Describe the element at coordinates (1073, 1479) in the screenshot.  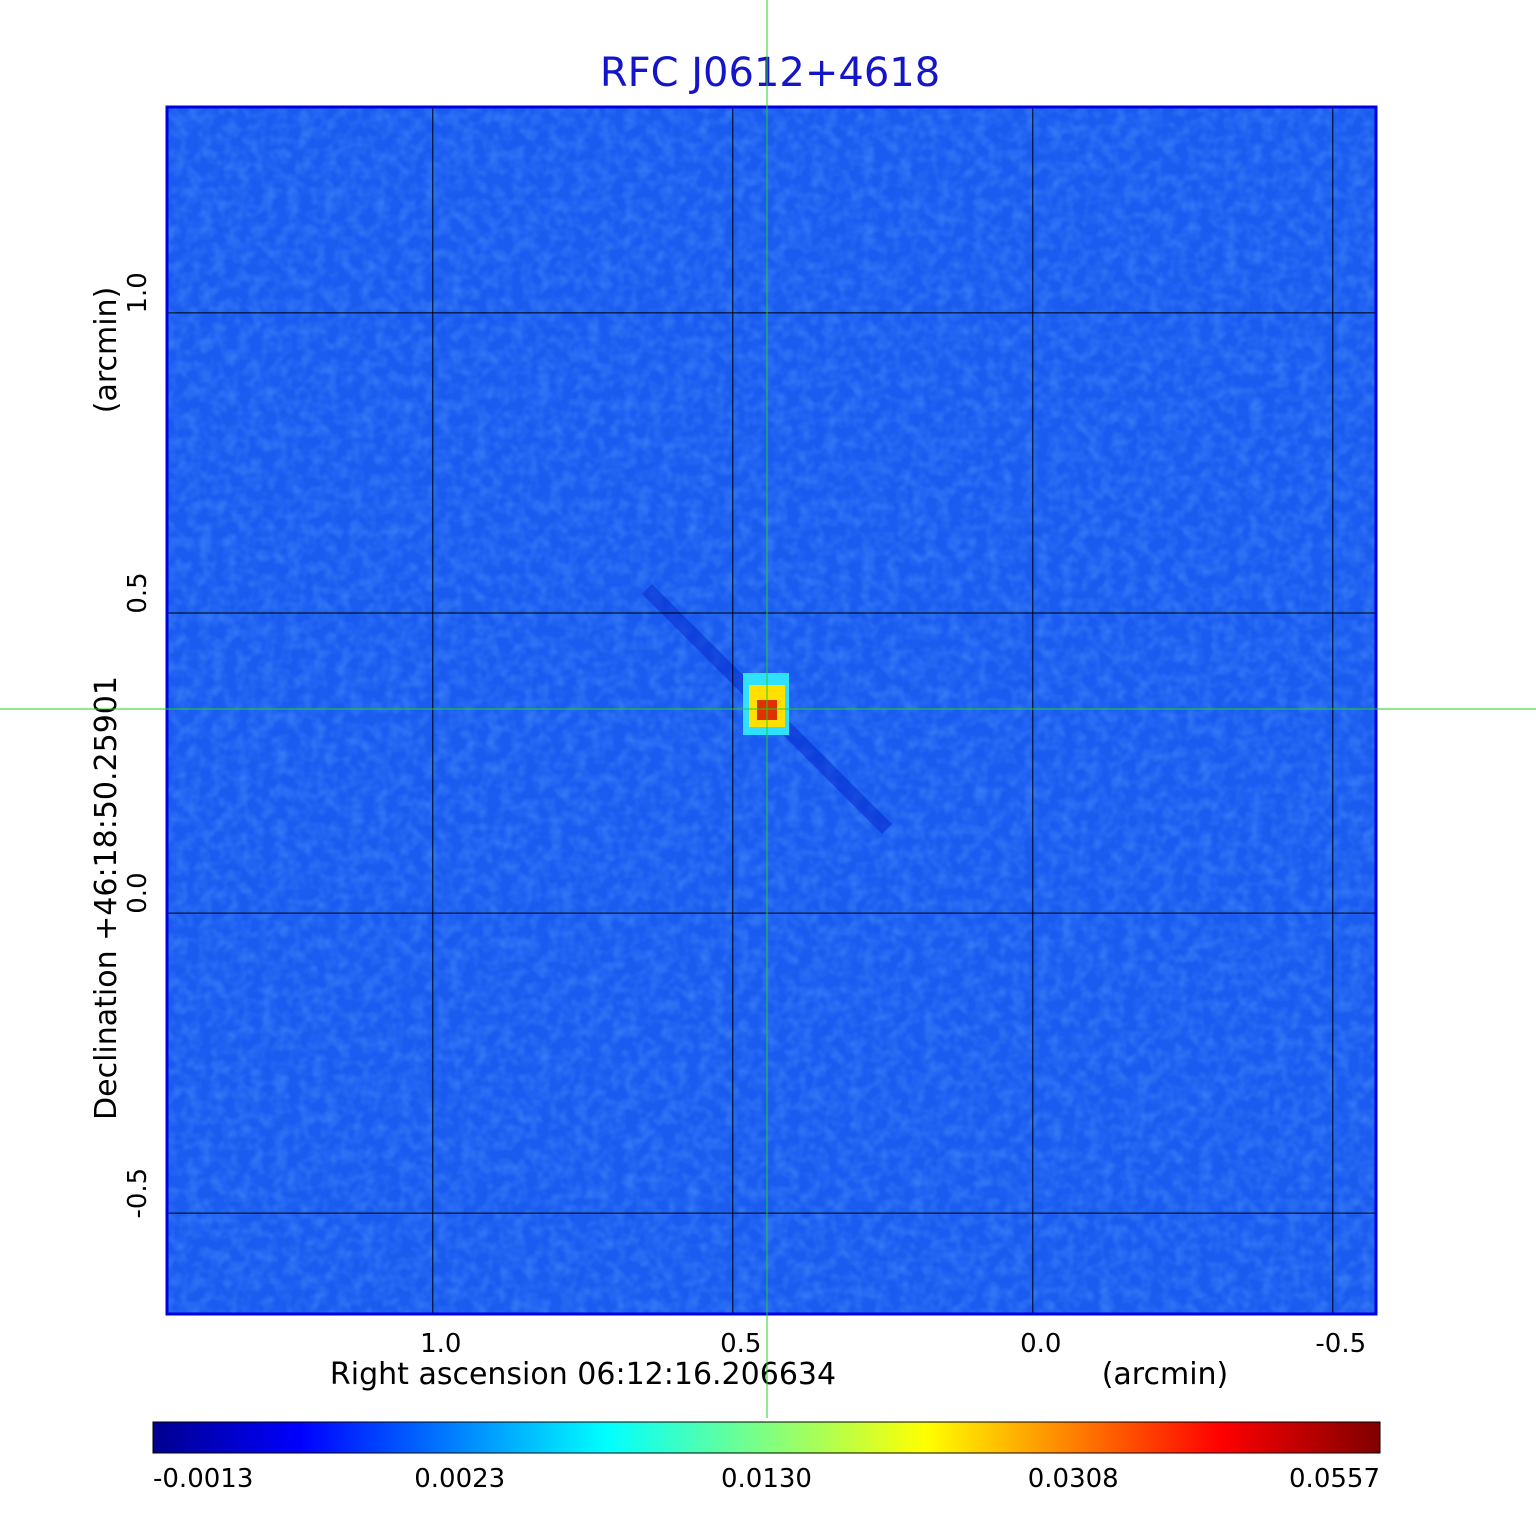
I see `colorbar-tick-label: 0.0308` at that location.